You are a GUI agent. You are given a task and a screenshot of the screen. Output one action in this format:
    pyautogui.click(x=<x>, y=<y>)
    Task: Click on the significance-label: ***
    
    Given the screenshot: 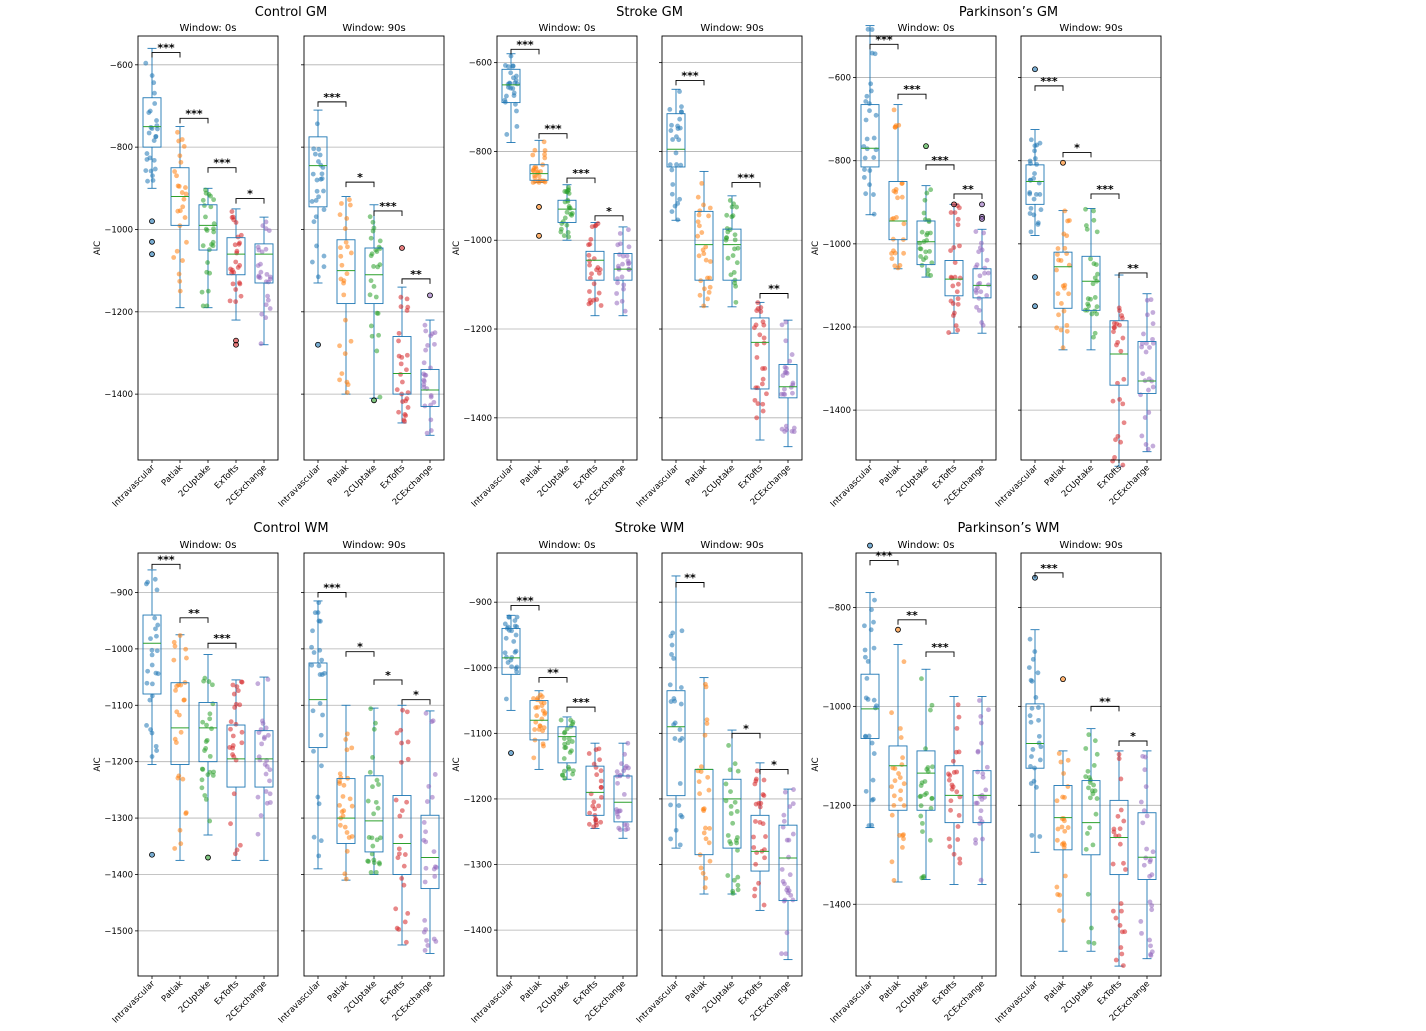 What is the action you would take?
    pyautogui.click(x=884, y=555)
    